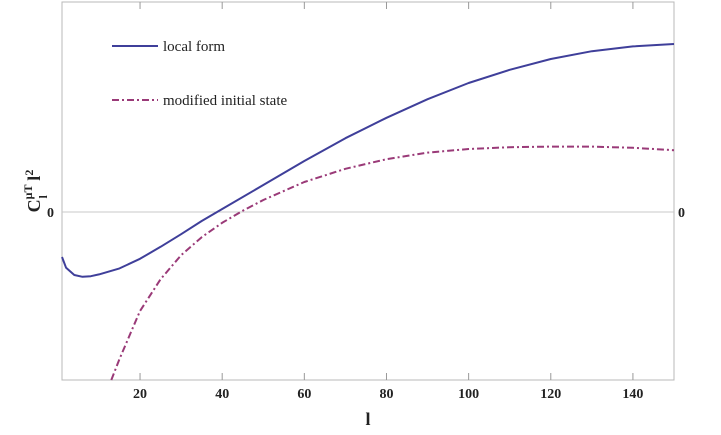 The height and width of the screenshot is (435, 721). What do you see at coordinates (194, 47) in the screenshot?
I see `legend-label-0: local form` at bounding box center [194, 47].